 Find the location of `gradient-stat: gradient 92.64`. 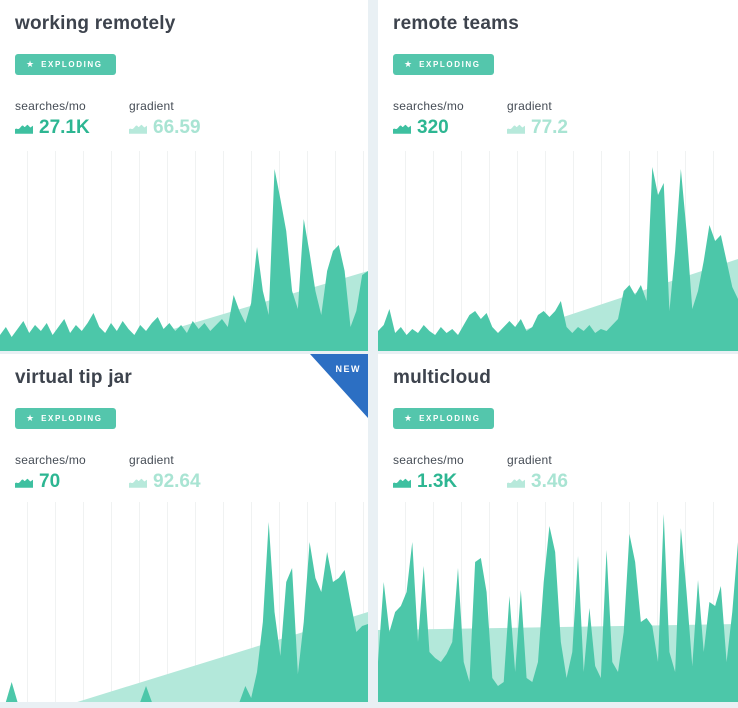

gradient-stat: gradient 92.64 is located at coordinates (186, 472).